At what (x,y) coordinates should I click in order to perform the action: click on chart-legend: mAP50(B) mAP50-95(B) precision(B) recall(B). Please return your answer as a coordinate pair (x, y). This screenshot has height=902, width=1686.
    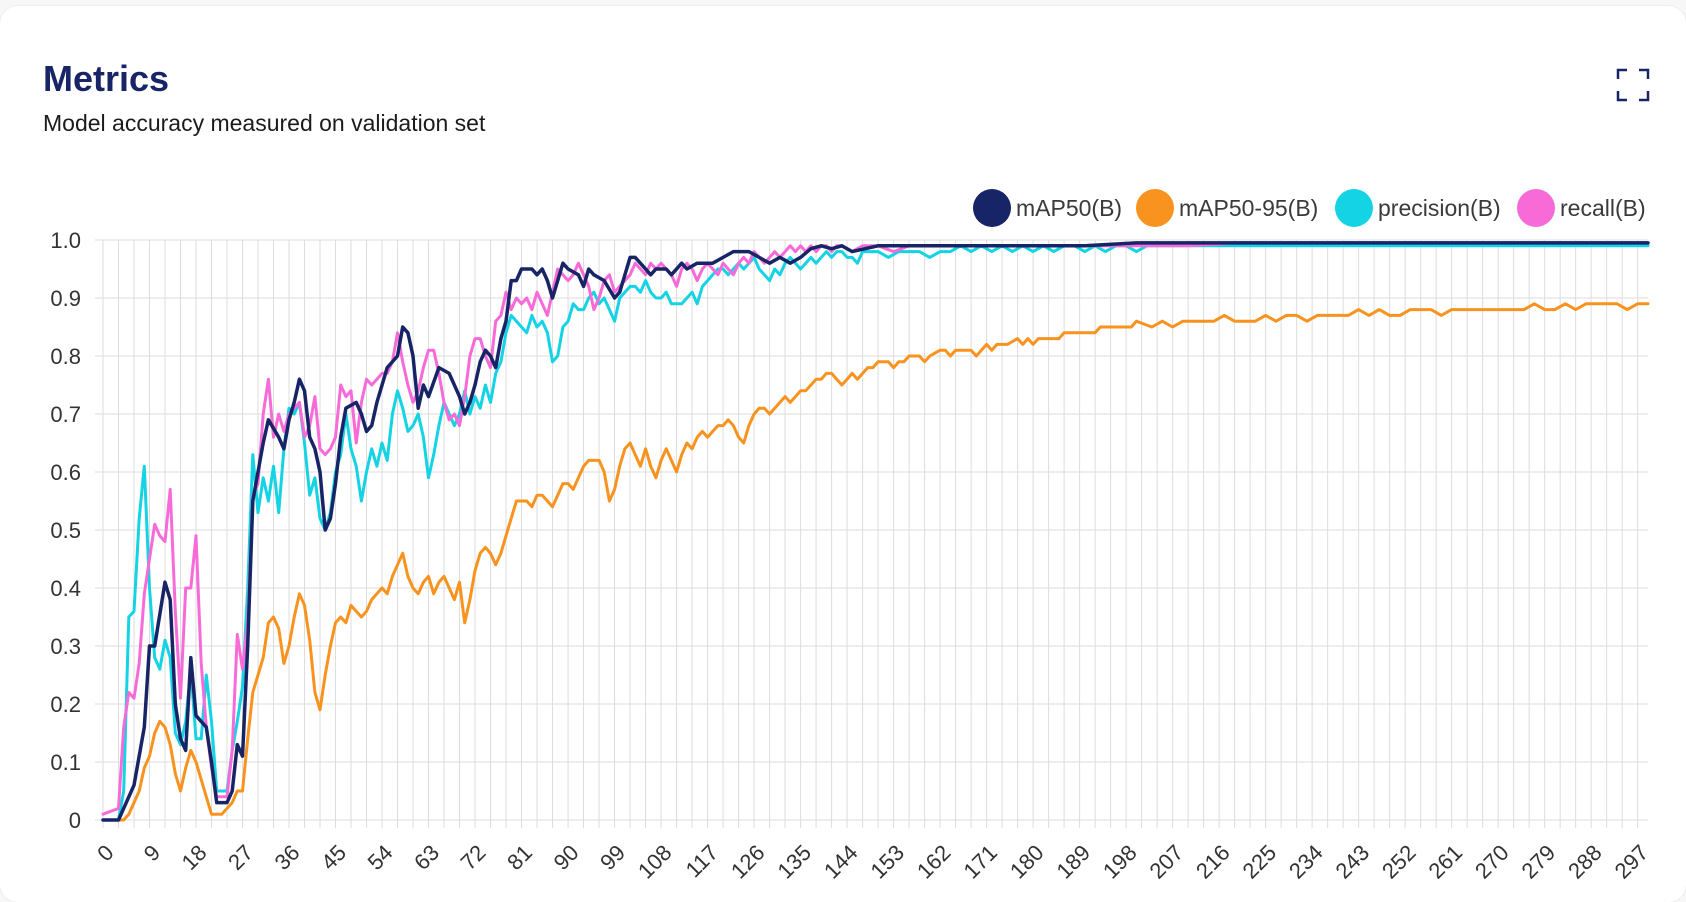
    Looking at the image, I should click on (1309, 208).